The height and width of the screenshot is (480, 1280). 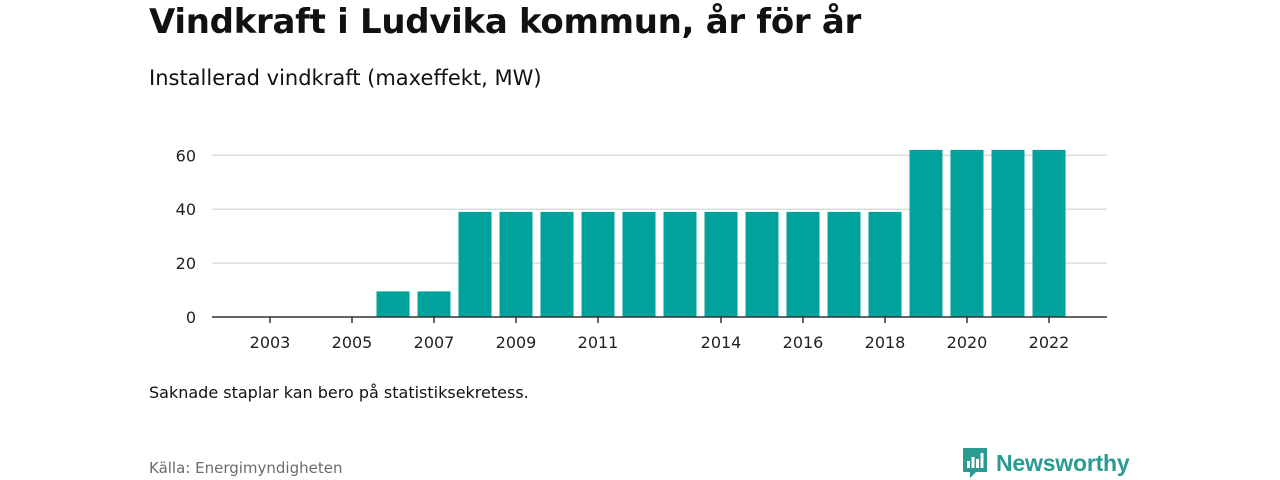 What do you see at coordinates (639, 264) in the screenshot?
I see `bar-2012` at bounding box center [639, 264].